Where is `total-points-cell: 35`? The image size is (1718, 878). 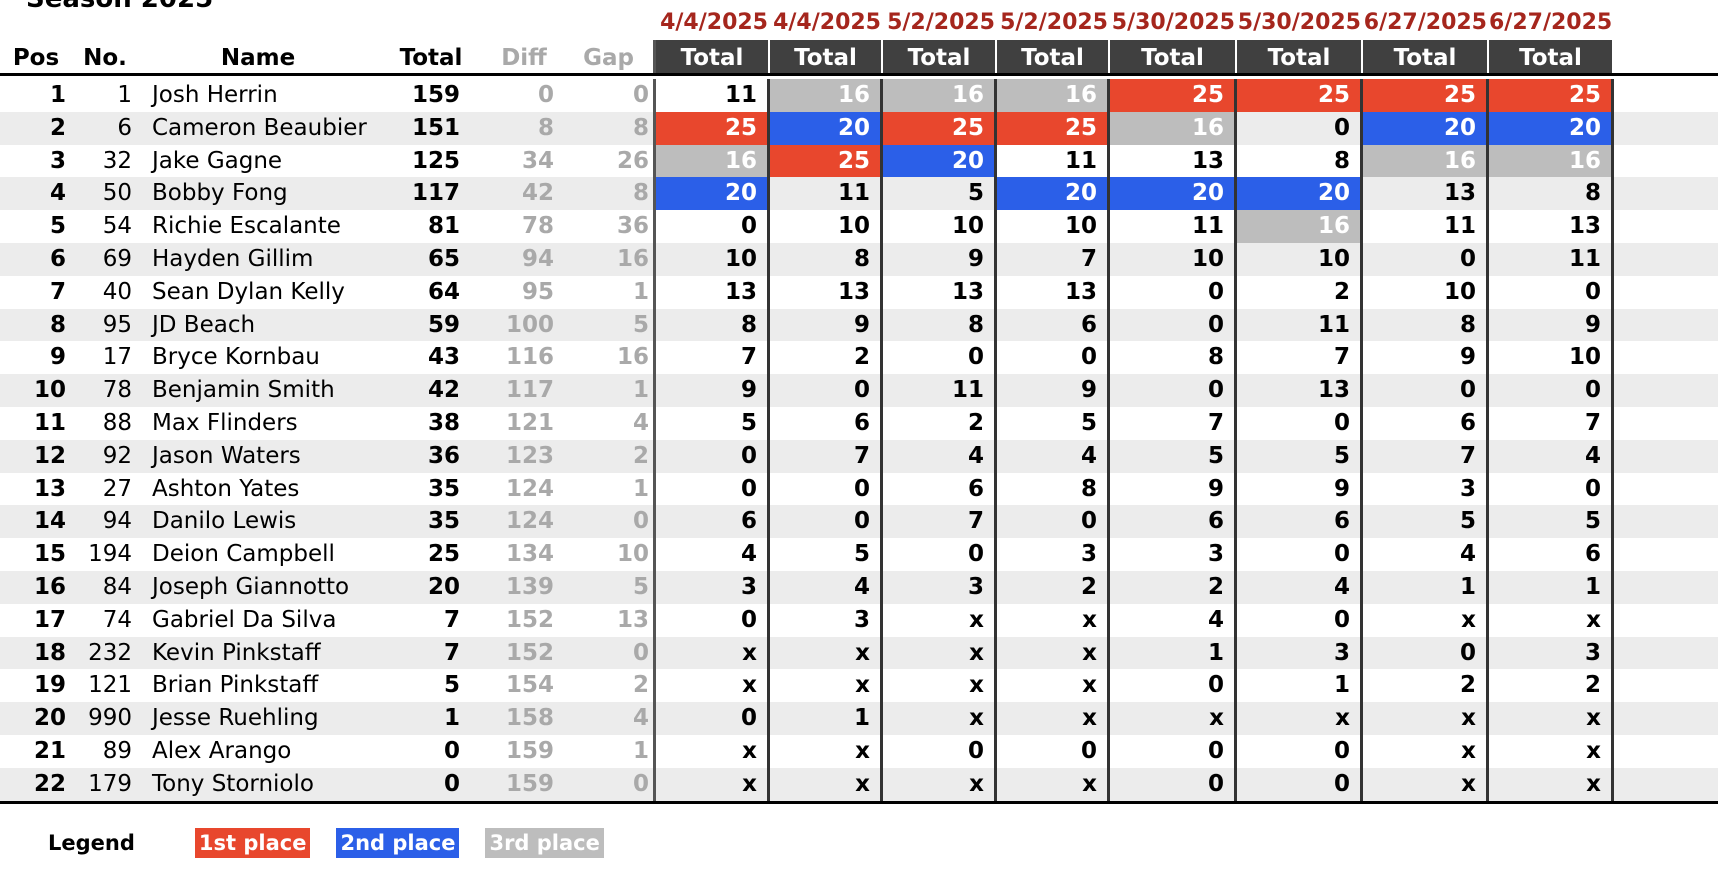
total-points-cell: 35 is located at coordinates (443, 521).